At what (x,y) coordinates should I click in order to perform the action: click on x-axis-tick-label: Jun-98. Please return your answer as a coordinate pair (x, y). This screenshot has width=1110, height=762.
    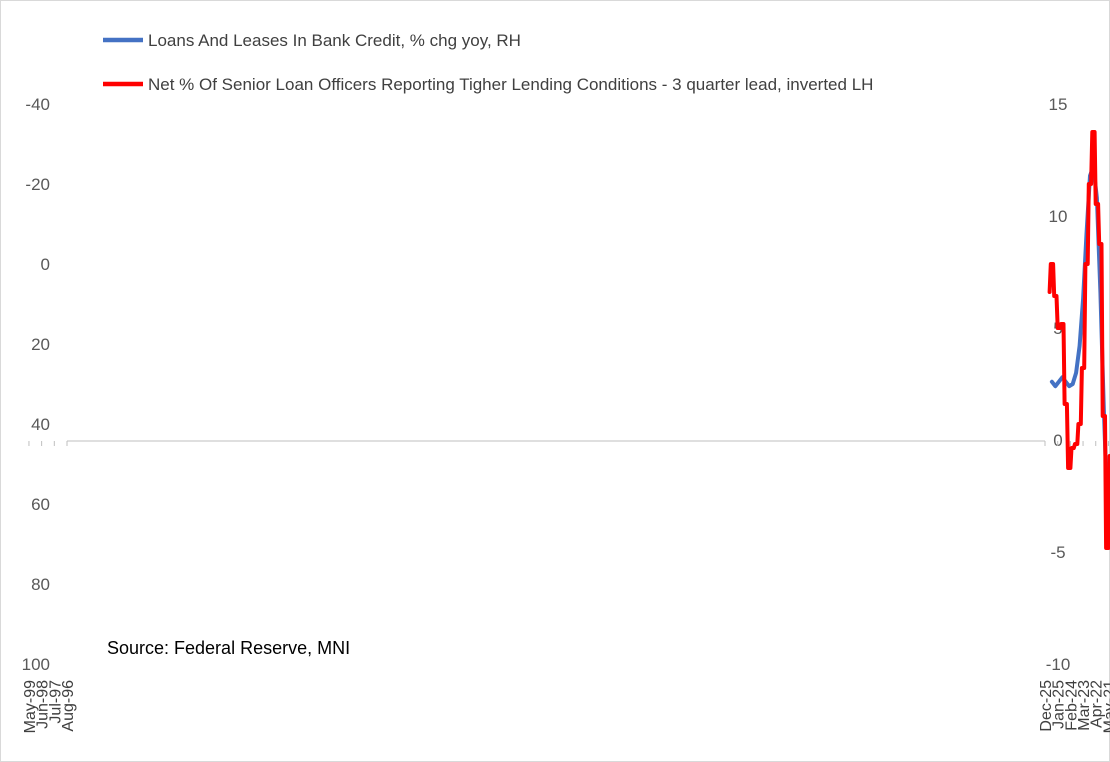
    Looking at the image, I should click on (43, 704).